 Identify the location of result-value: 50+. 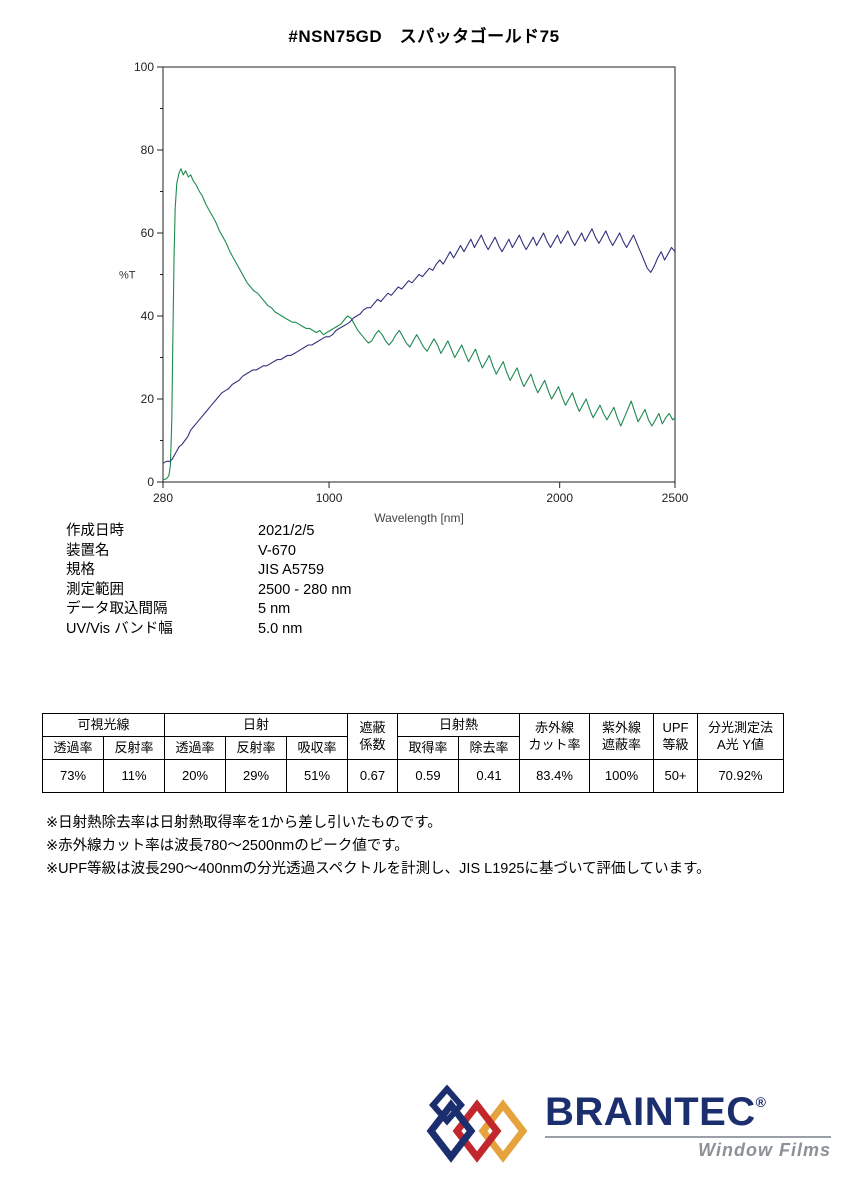
(675, 776).